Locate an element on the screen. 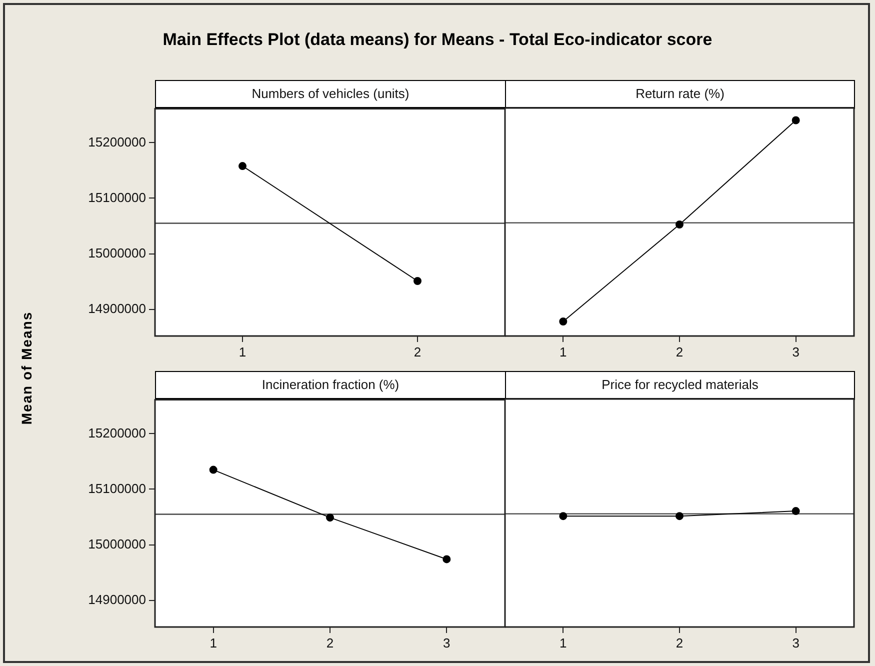  chart-subtitle: Numbers of vehicles (units) is located at coordinates (330, 94).